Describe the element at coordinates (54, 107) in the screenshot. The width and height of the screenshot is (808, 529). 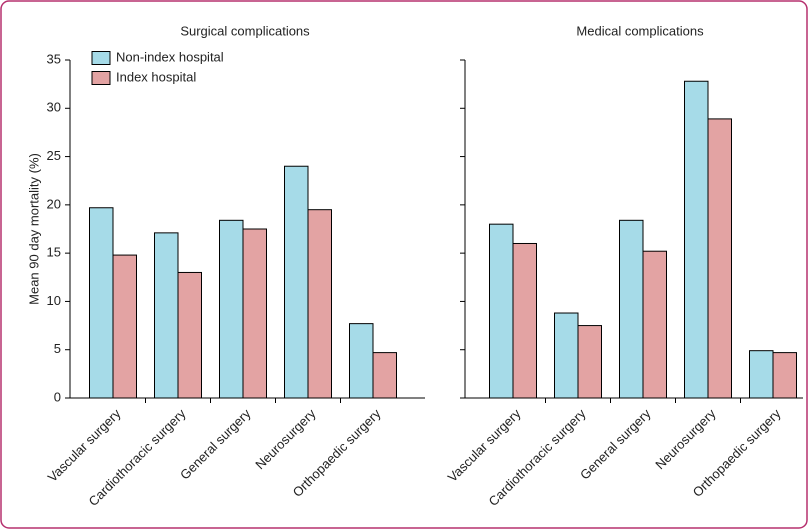
I see `y-tick-label: 30` at that location.